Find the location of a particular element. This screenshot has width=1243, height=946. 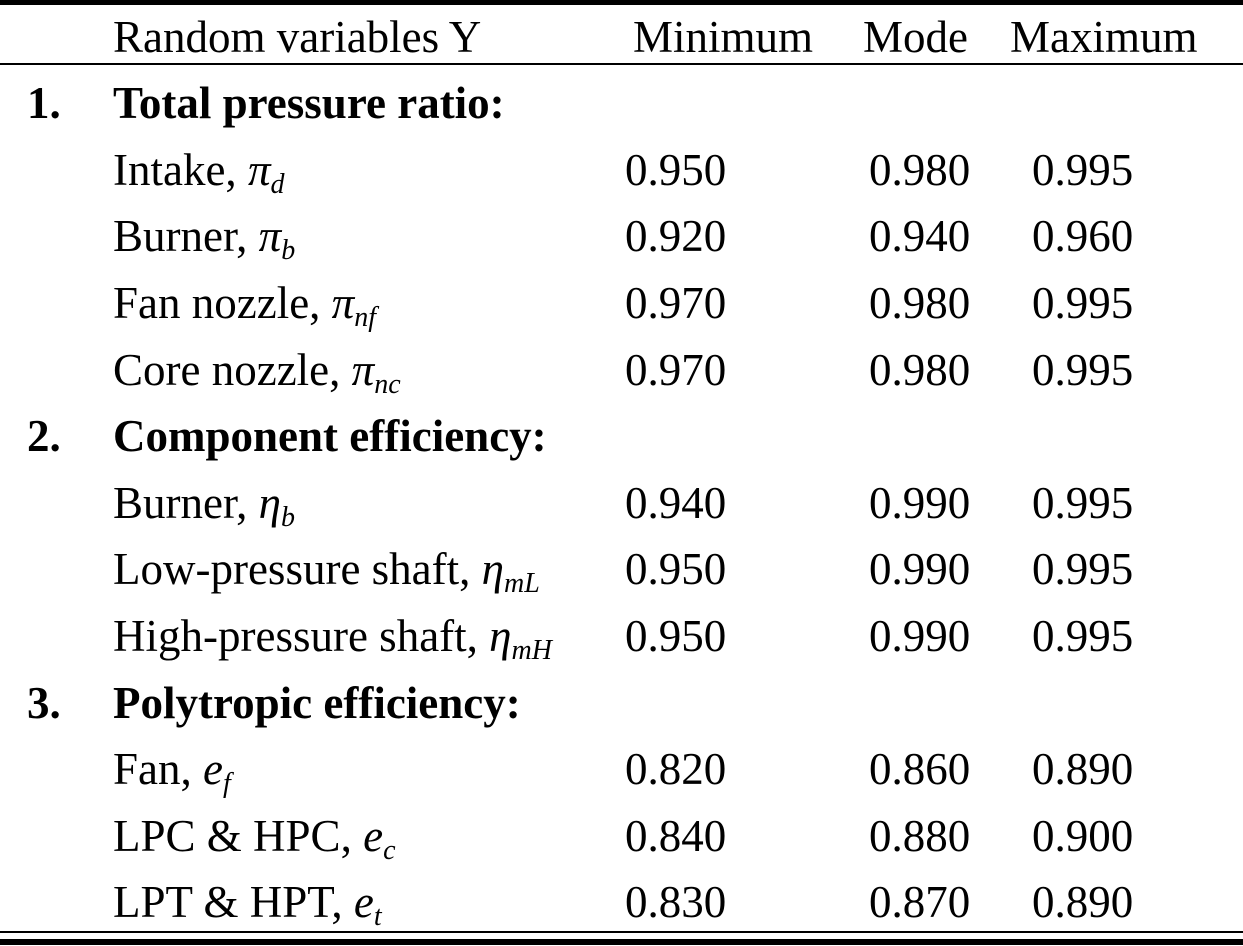

variable-row: Intake, πd 0.950 0.980 0.995 is located at coordinates (621, 165).